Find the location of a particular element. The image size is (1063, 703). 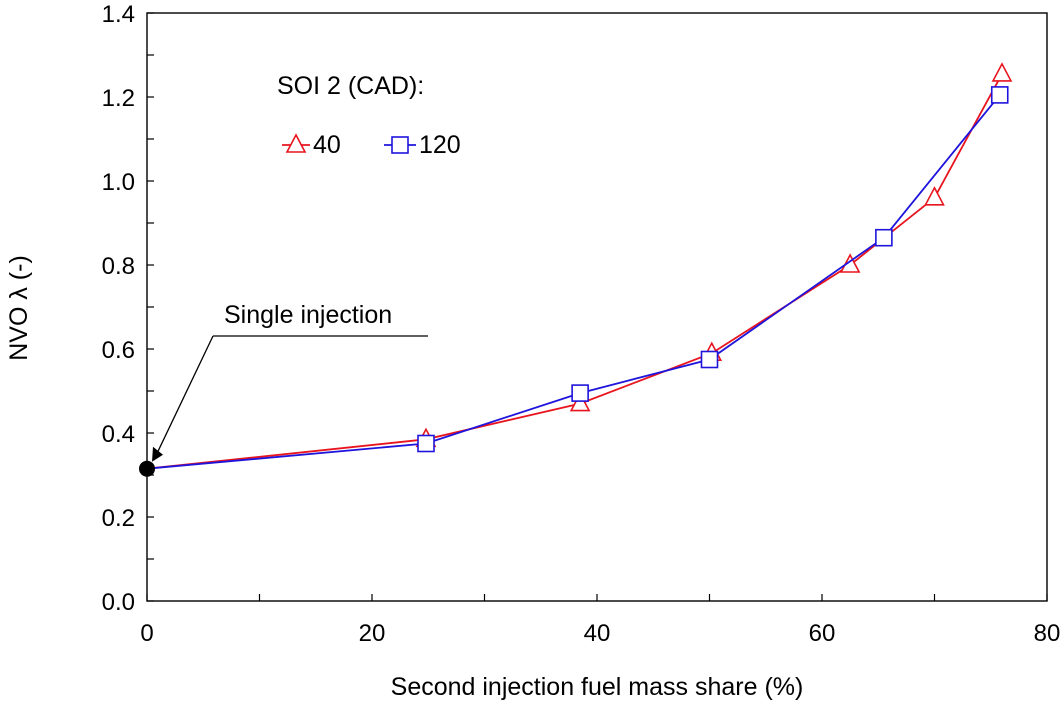

y-tick-label: 0.2 is located at coordinates (118, 518).